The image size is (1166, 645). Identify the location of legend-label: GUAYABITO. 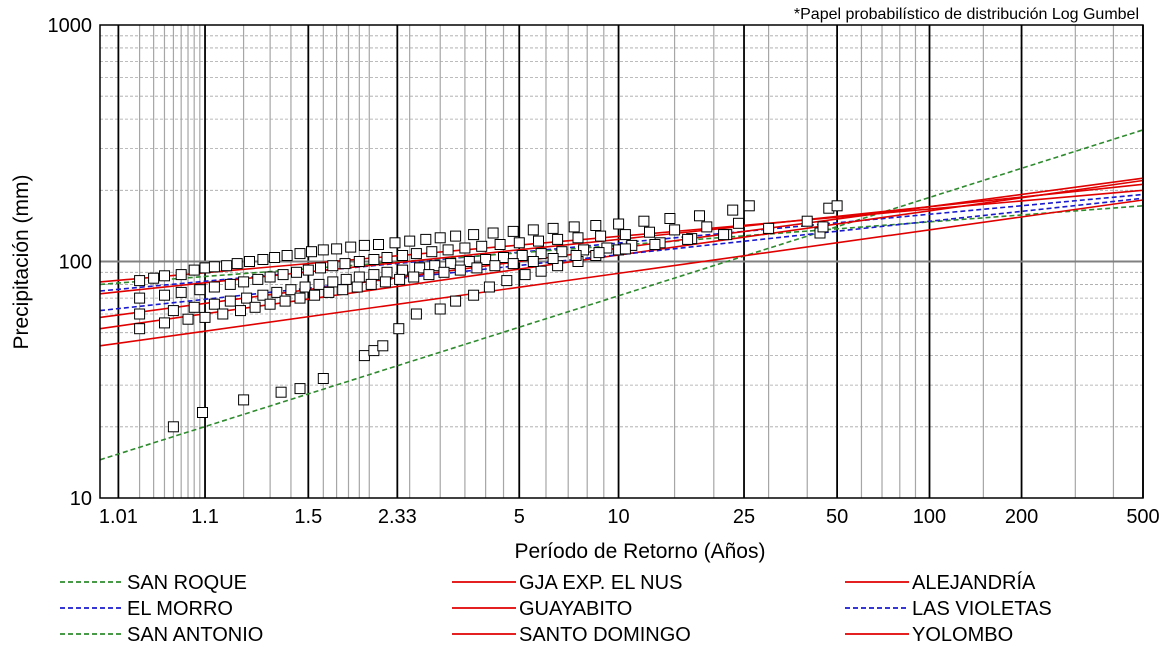
(575, 609).